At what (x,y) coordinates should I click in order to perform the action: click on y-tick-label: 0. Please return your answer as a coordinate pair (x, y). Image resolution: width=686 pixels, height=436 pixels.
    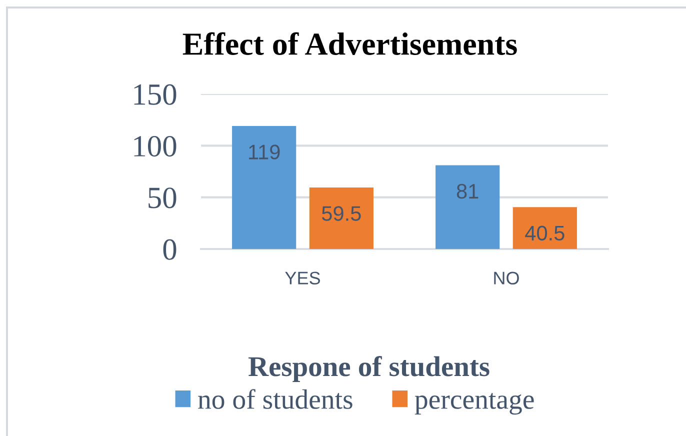
    Looking at the image, I should click on (169, 249).